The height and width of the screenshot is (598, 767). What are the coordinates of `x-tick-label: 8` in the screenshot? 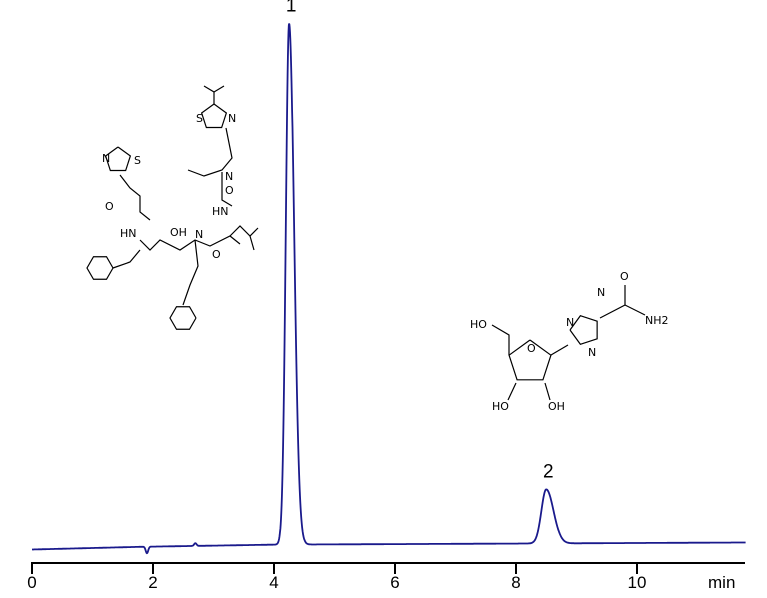 It's located at (515, 582).